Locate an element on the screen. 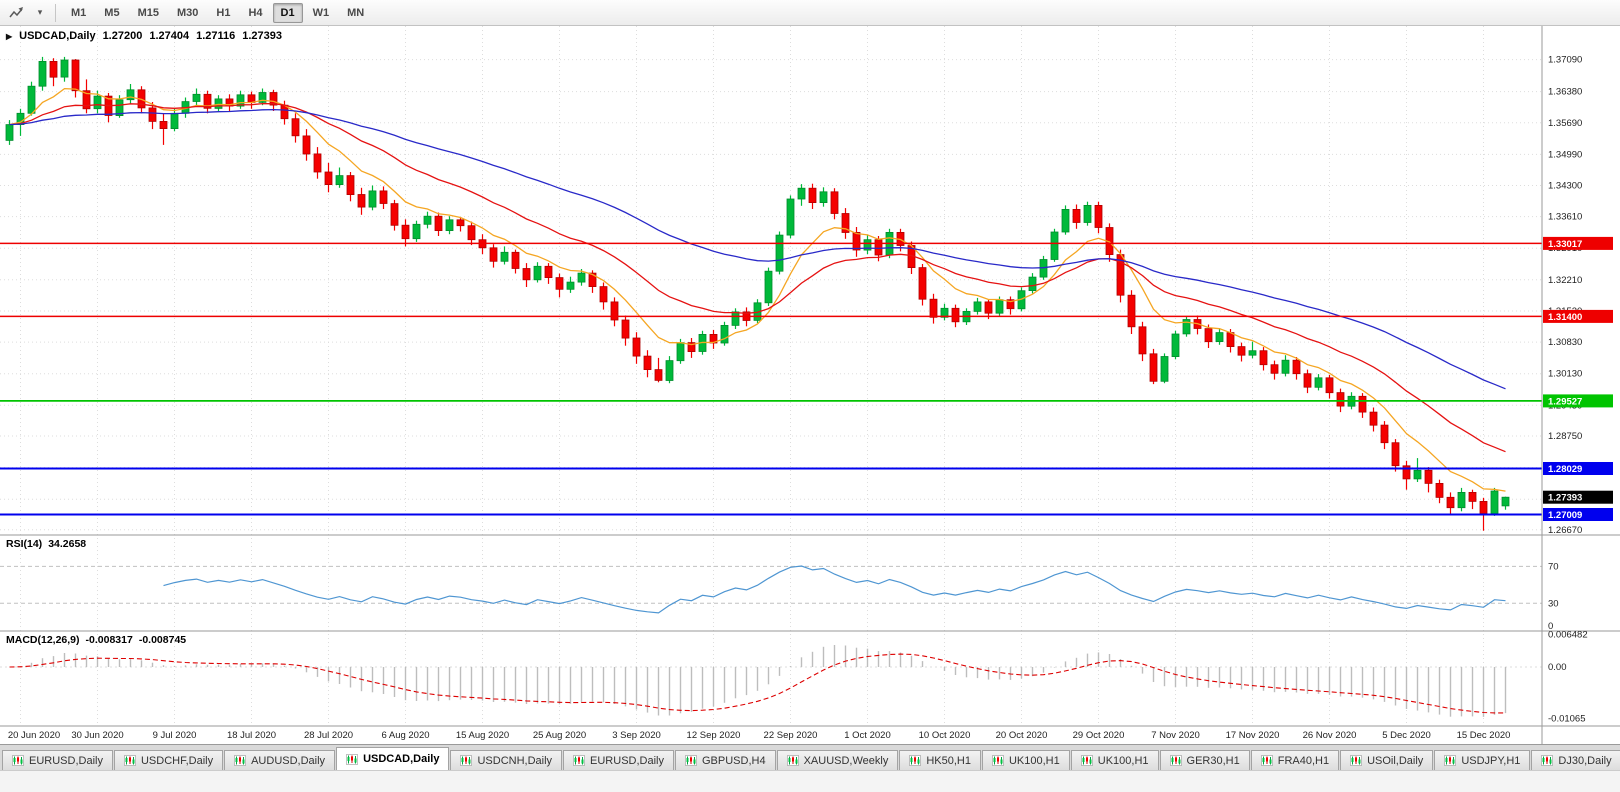  svg-text: 1.33610 is located at coordinates (1565, 217).